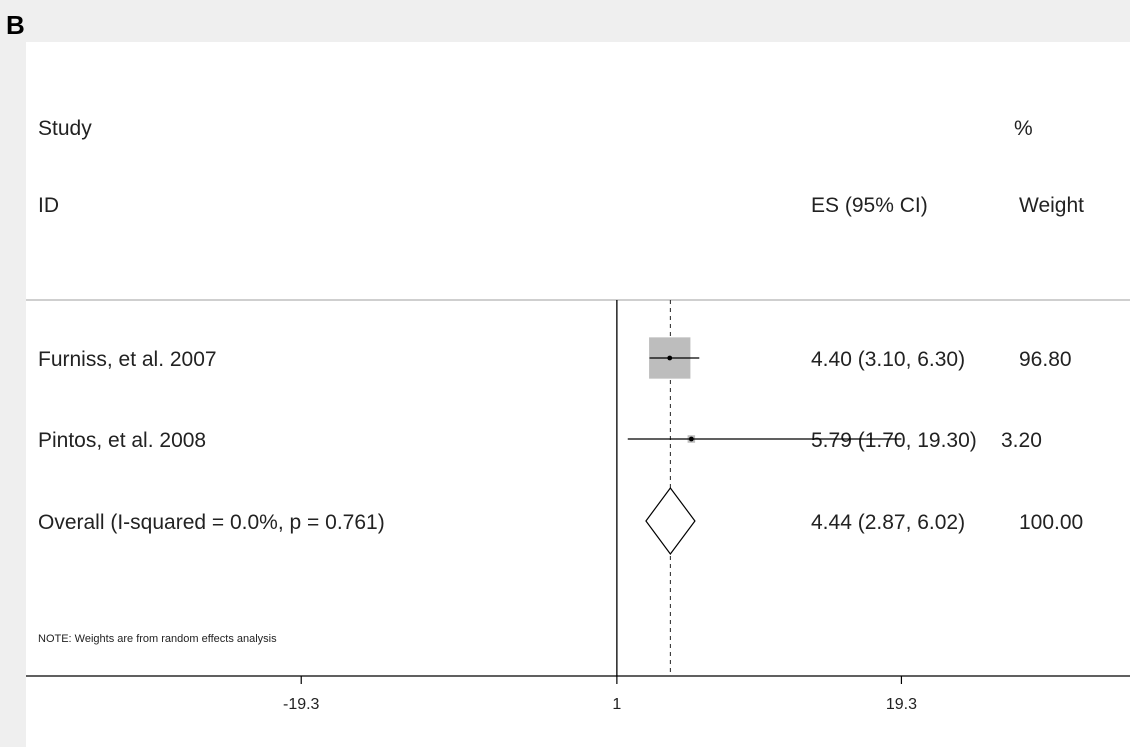  Describe the element at coordinates (901, 704) in the screenshot. I see `x-tick-label: 19.3` at that location.